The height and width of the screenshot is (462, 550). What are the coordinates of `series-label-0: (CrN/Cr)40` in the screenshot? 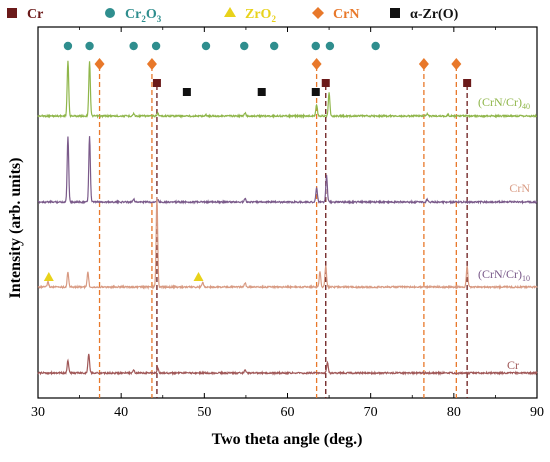 It's located at (504, 103).